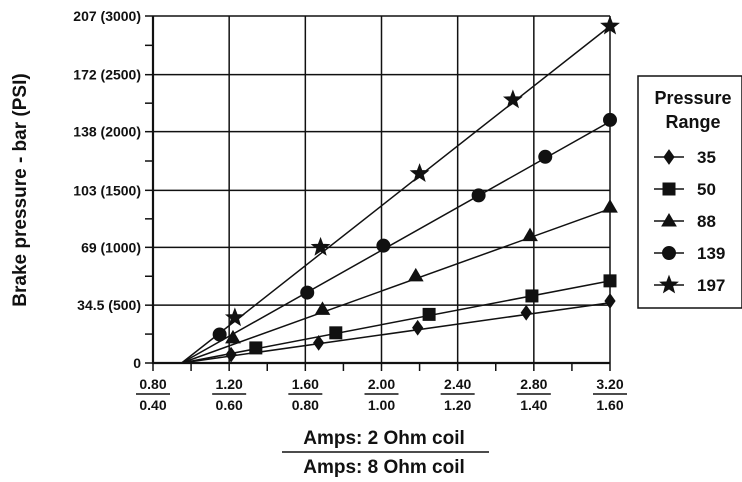  What do you see at coordinates (692, 122) in the screenshot?
I see `legend-title-line2: Range` at bounding box center [692, 122].